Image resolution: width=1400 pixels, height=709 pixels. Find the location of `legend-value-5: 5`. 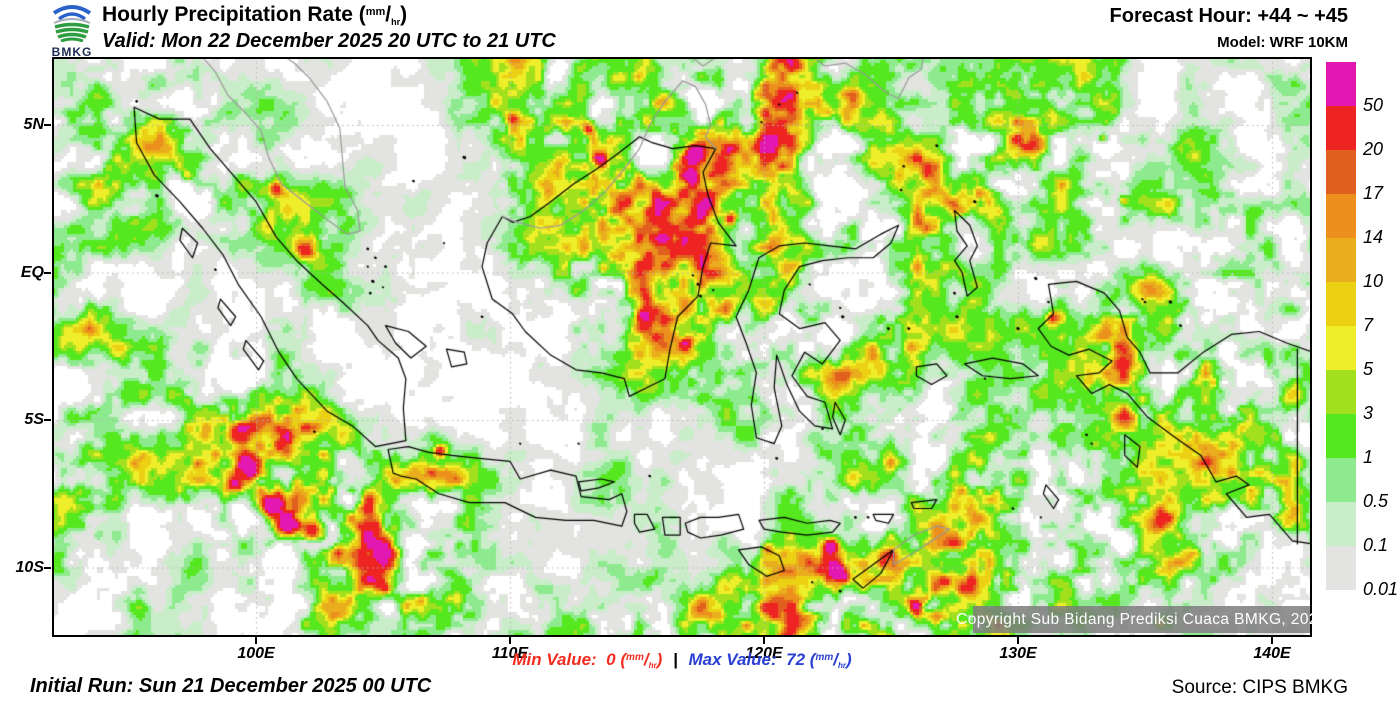

legend-value-5: 5 is located at coordinates (1368, 369).